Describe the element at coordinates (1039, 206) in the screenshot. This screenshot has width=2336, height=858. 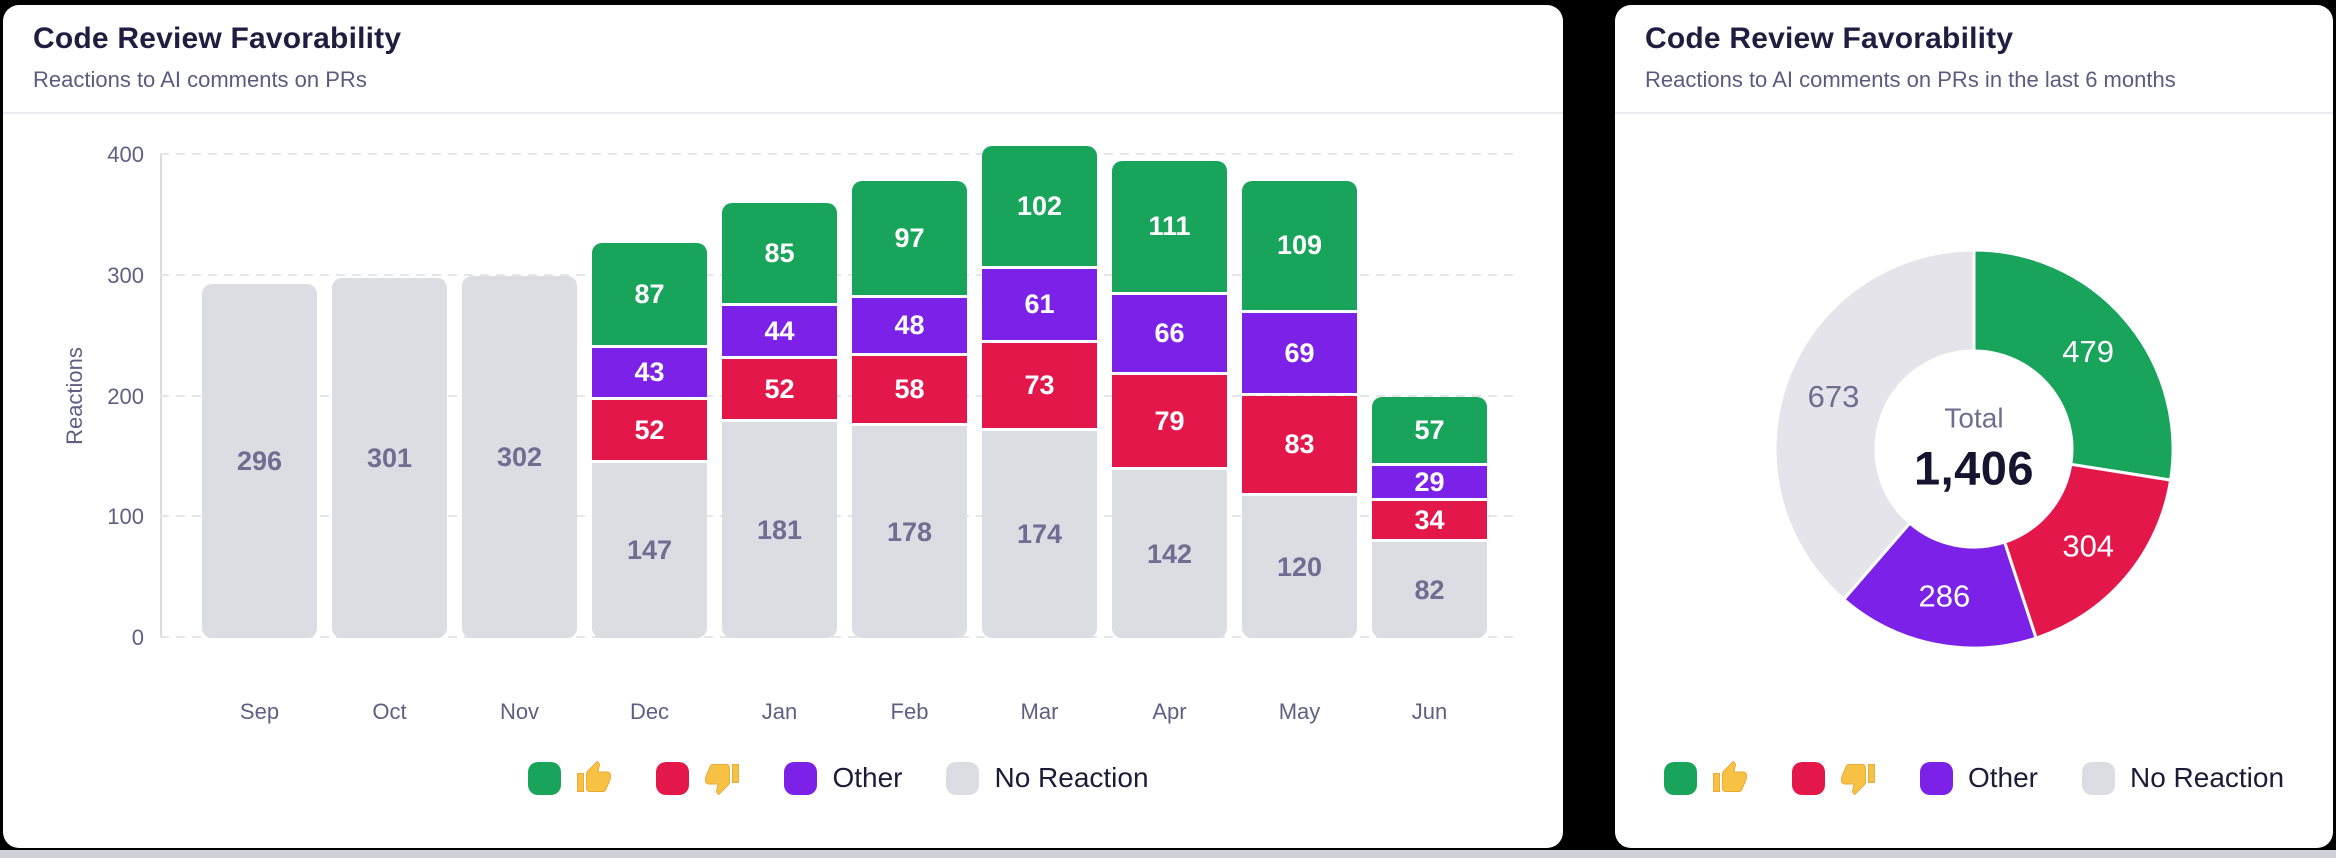
I see `bar-segment-thumbs_up: 102` at that location.